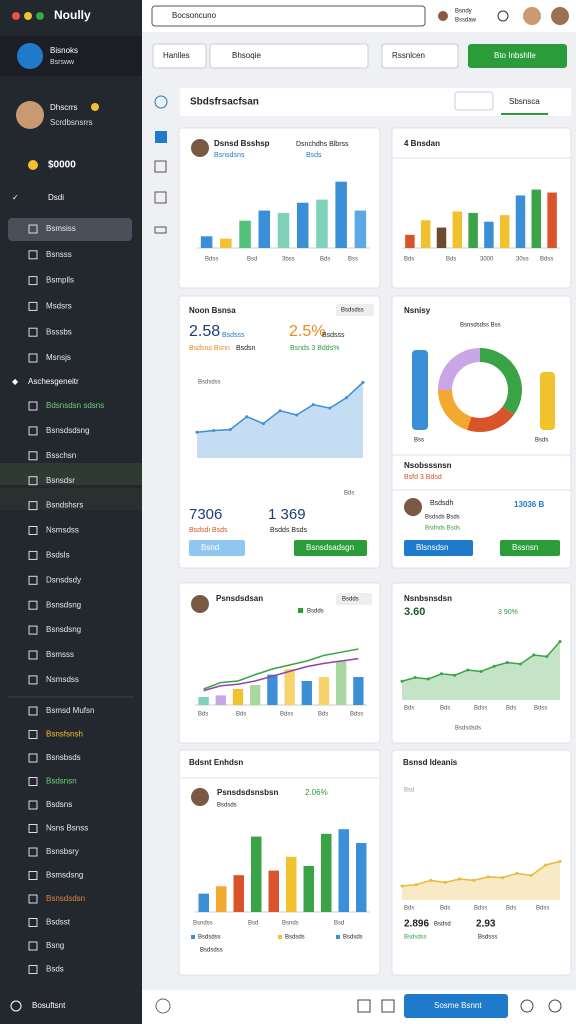  Describe the element at coordinates (75, 405) in the screenshot. I see `menu-item: Bdsnsdsn sdsns` at that location.